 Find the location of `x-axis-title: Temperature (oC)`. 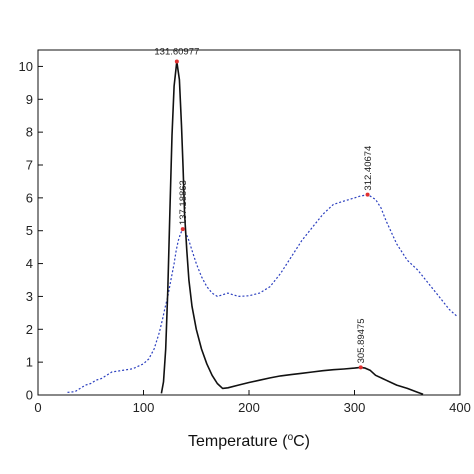

x-axis-title: Temperature (oC) is located at coordinates (249, 441).